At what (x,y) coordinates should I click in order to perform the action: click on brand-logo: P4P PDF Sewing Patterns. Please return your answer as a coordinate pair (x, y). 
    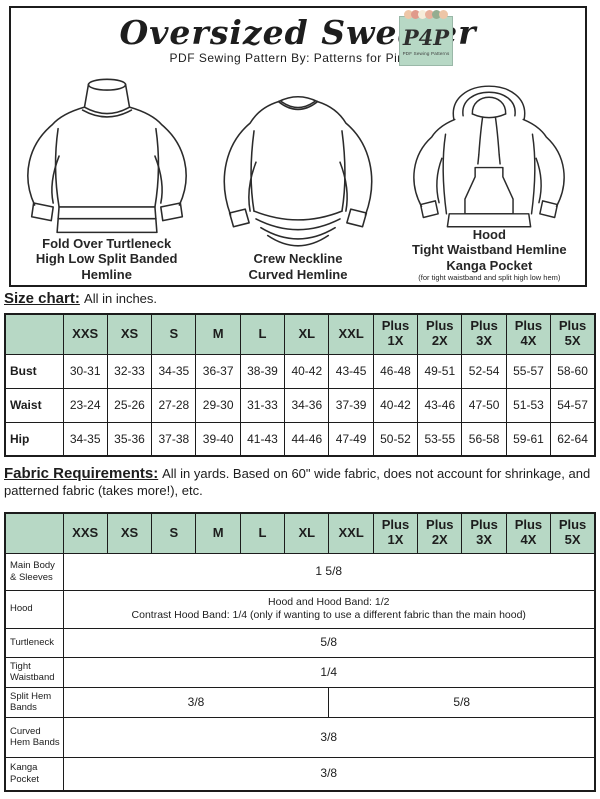
    Looking at the image, I should click on (426, 38).